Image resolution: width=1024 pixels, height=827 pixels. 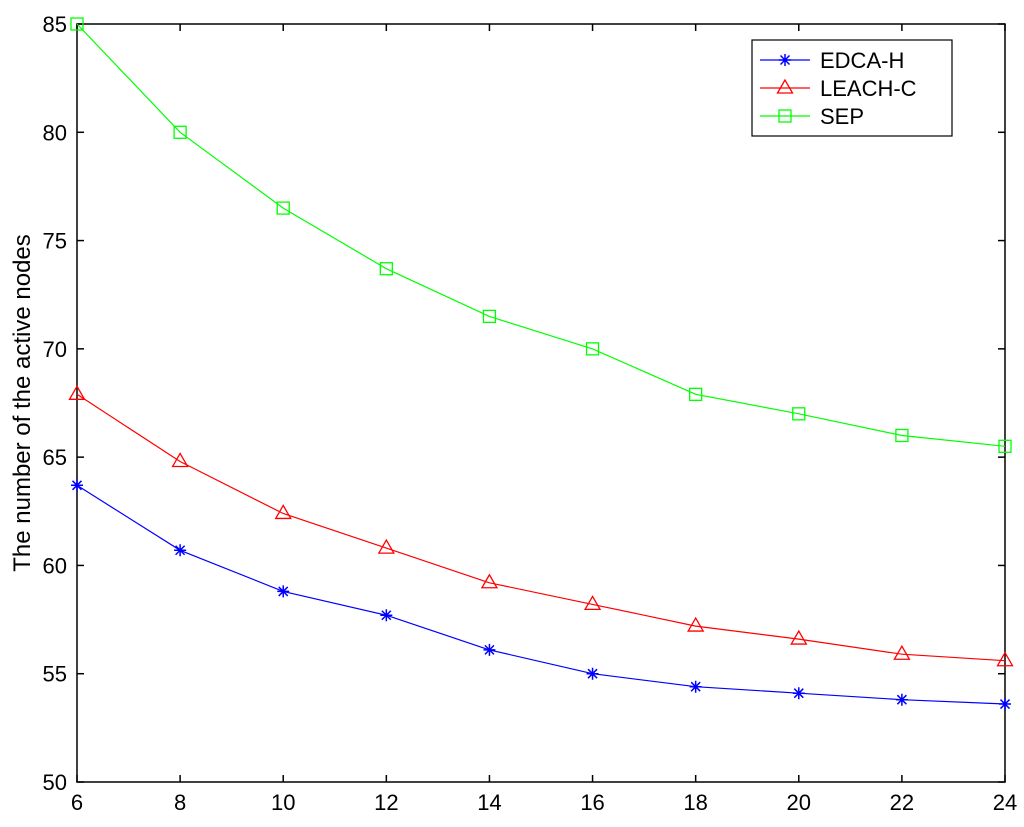 What do you see at coordinates (55, 457) in the screenshot?
I see `y-tick-label: 65` at bounding box center [55, 457].